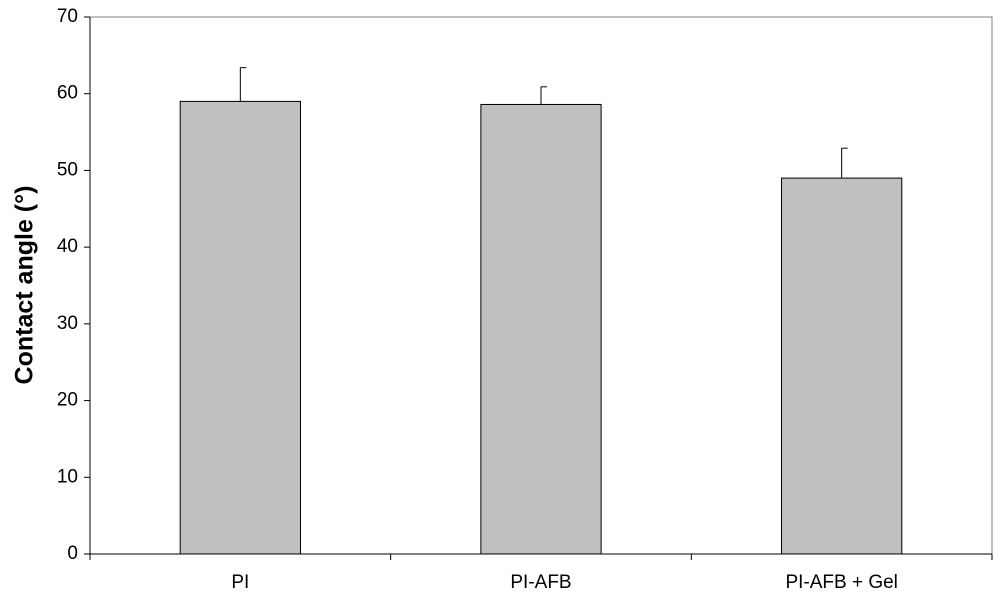 The image size is (1000, 601). What do you see at coordinates (25, 285) in the screenshot?
I see `y-axis-label: Contact angle (°)` at bounding box center [25, 285].